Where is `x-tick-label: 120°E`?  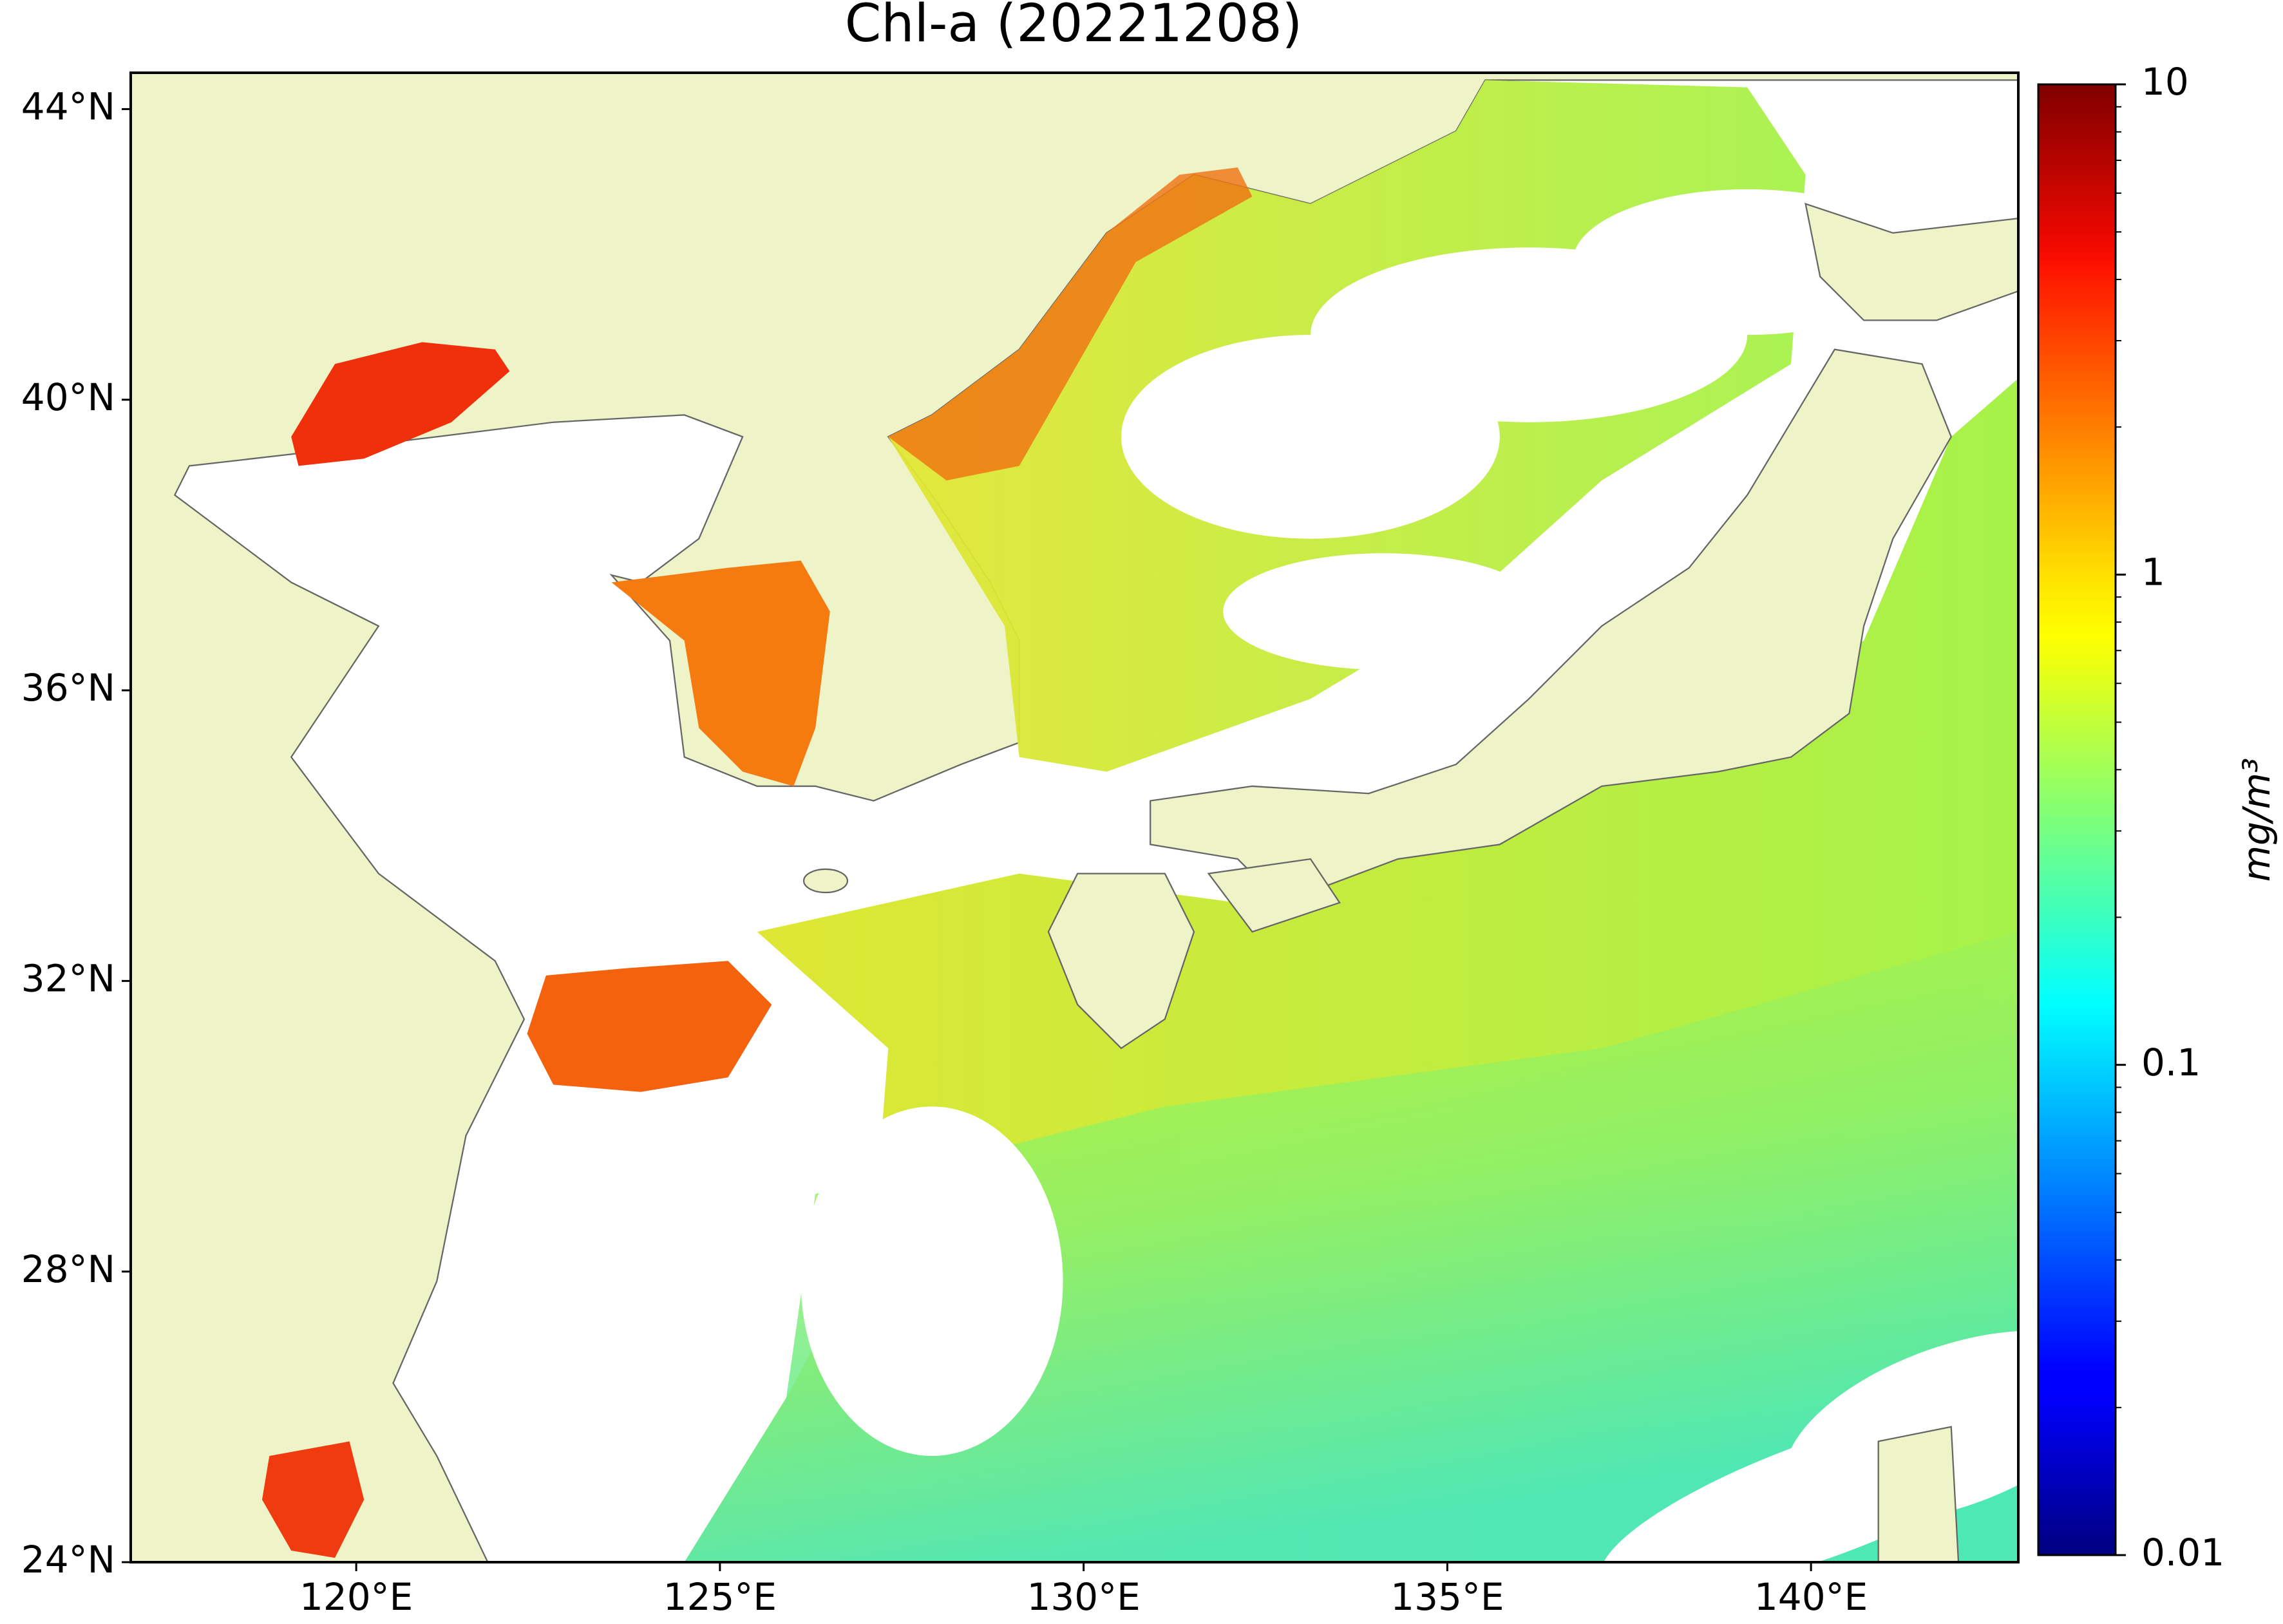 x-tick-label: 120°E is located at coordinates (356, 1597).